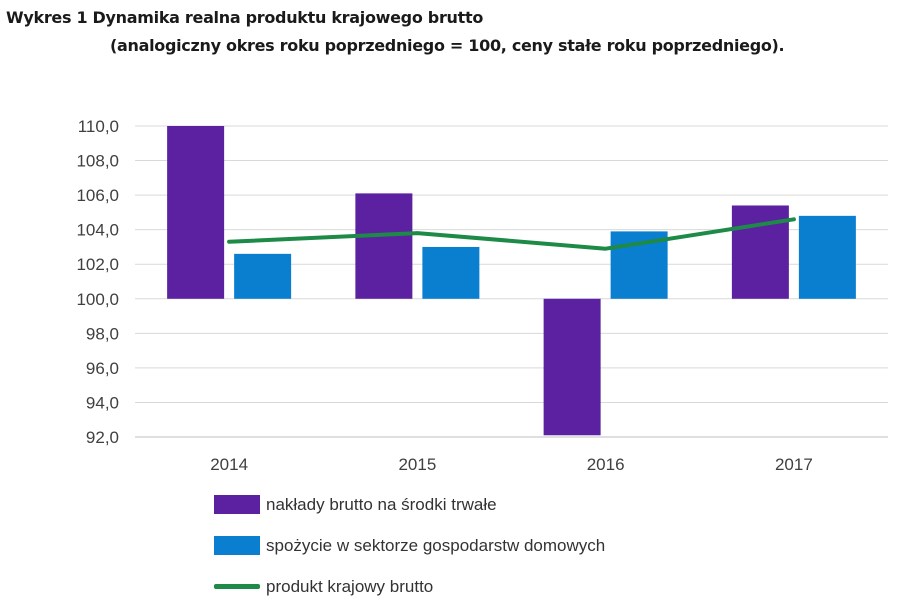  I want to click on x-tick-label: 2017, so click(794, 464).